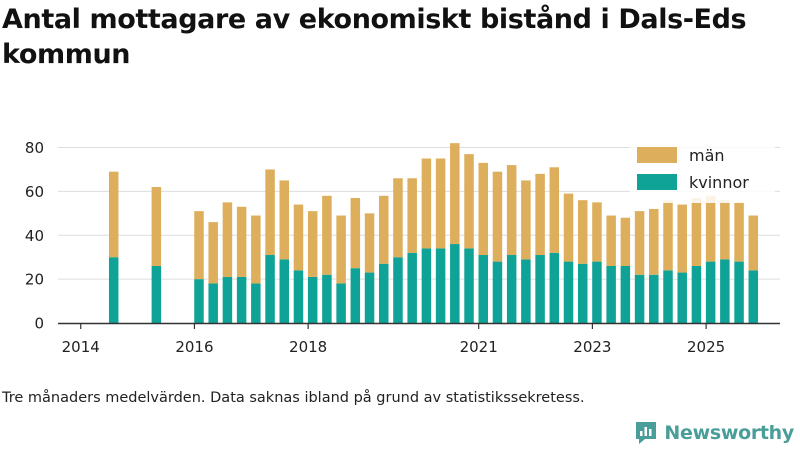 Image resolution: width=800 pixels, height=450 pixels. I want to click on x-tick-label: 2018, so click(308, 347).